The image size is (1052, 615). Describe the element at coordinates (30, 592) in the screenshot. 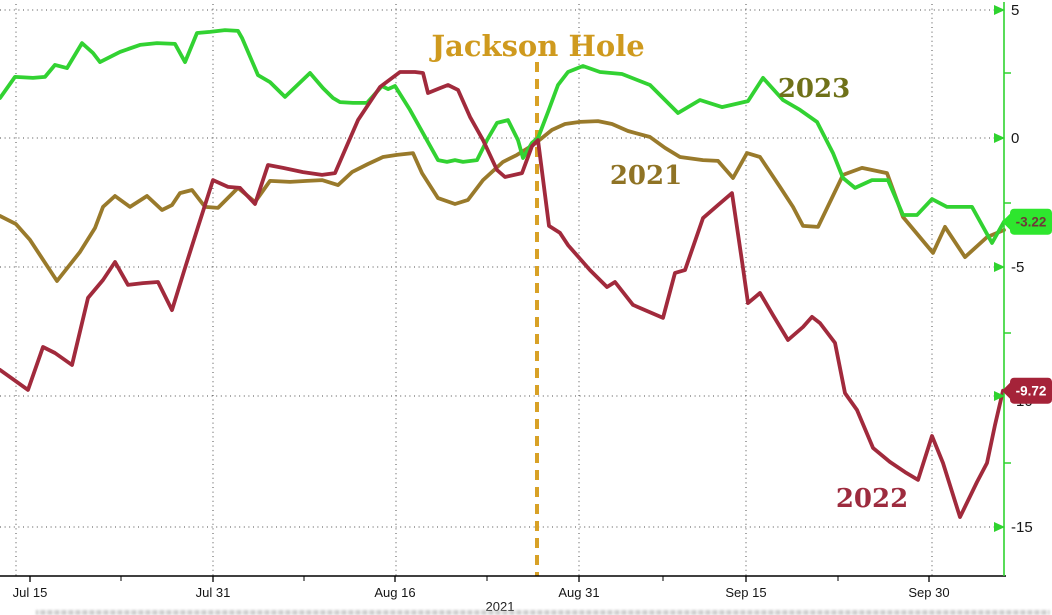

I see `x-tick-label: Jul 15` at that location.